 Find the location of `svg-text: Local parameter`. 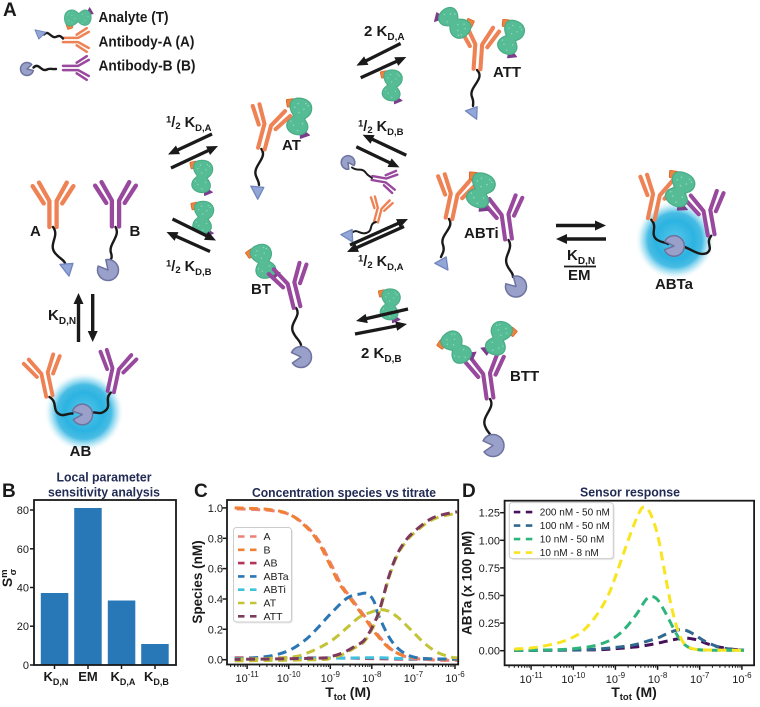

svg-text: Local parameter is located at coordinates (104, 477).